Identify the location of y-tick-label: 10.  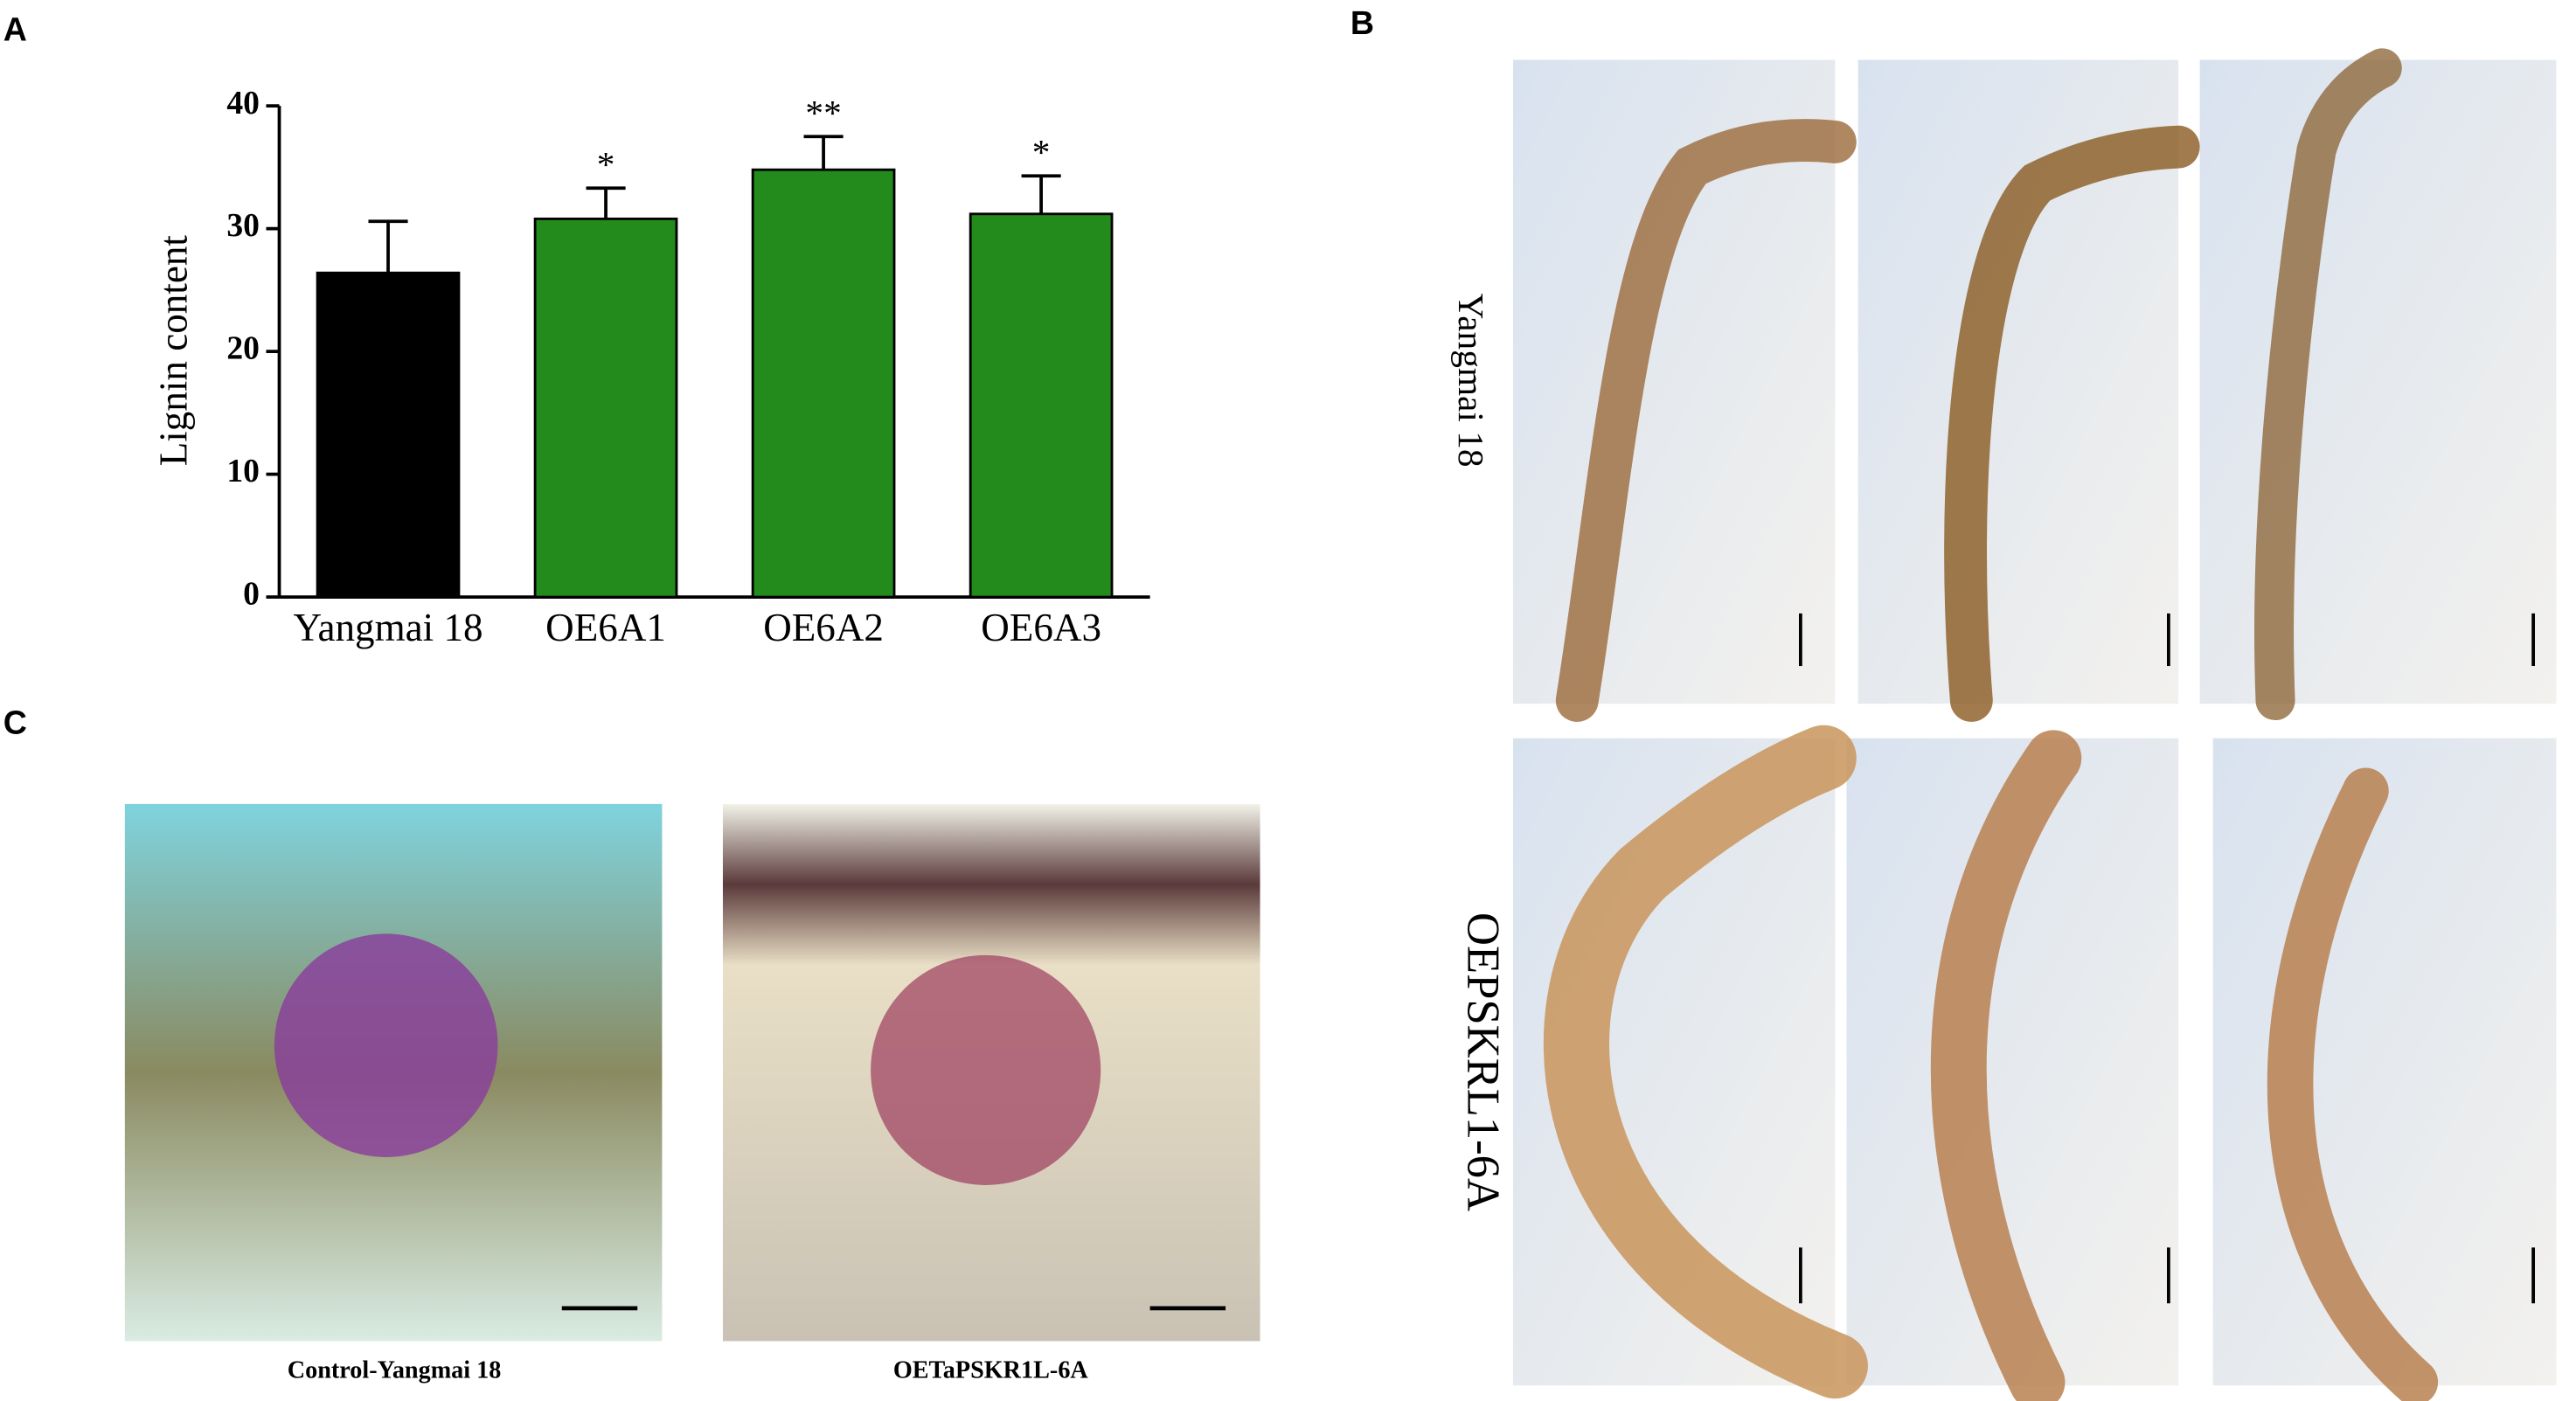
(243, 471).